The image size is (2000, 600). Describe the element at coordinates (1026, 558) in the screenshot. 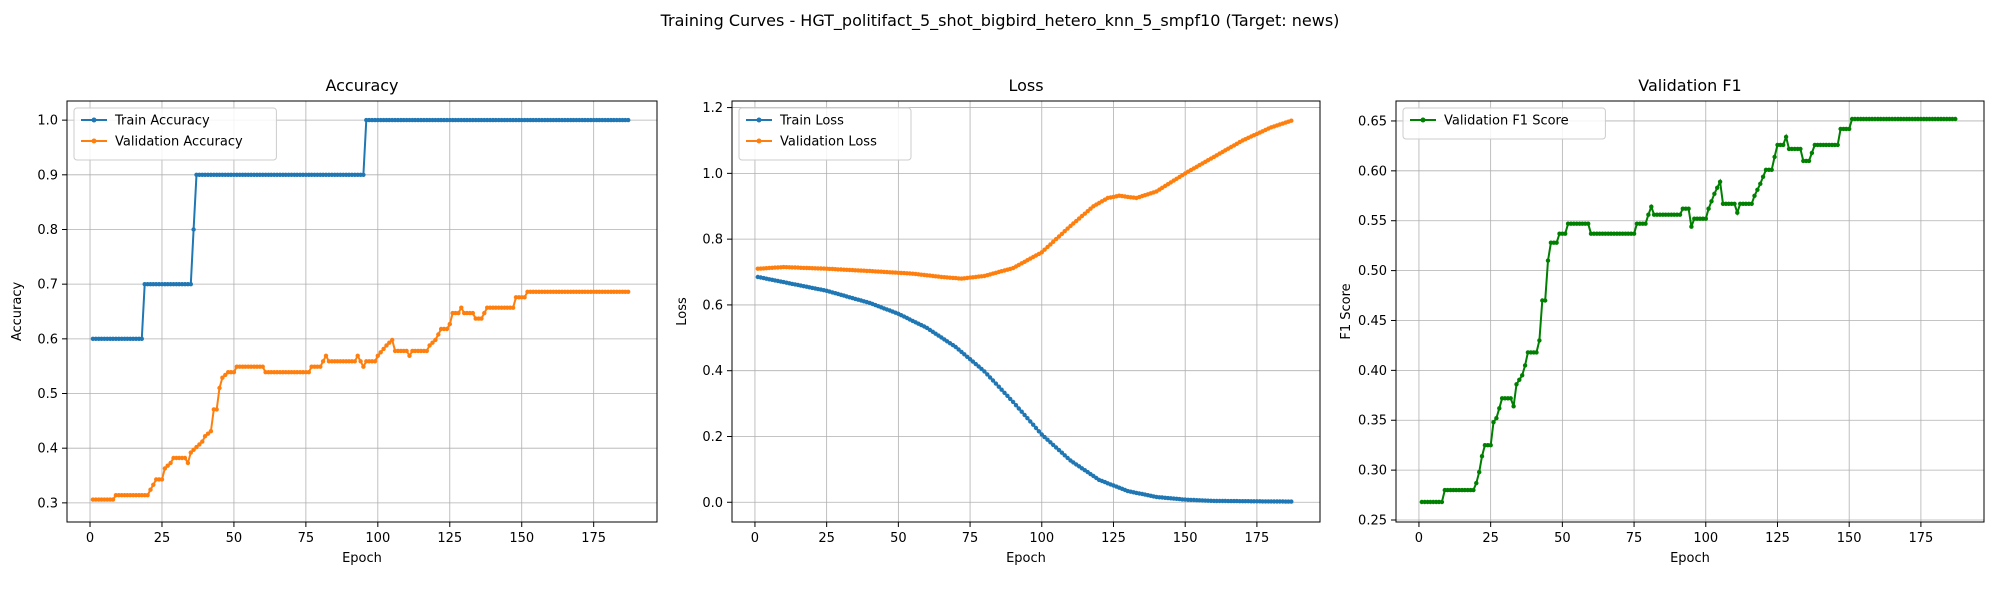

I see `loss-xlabel: Epoch` at that location.